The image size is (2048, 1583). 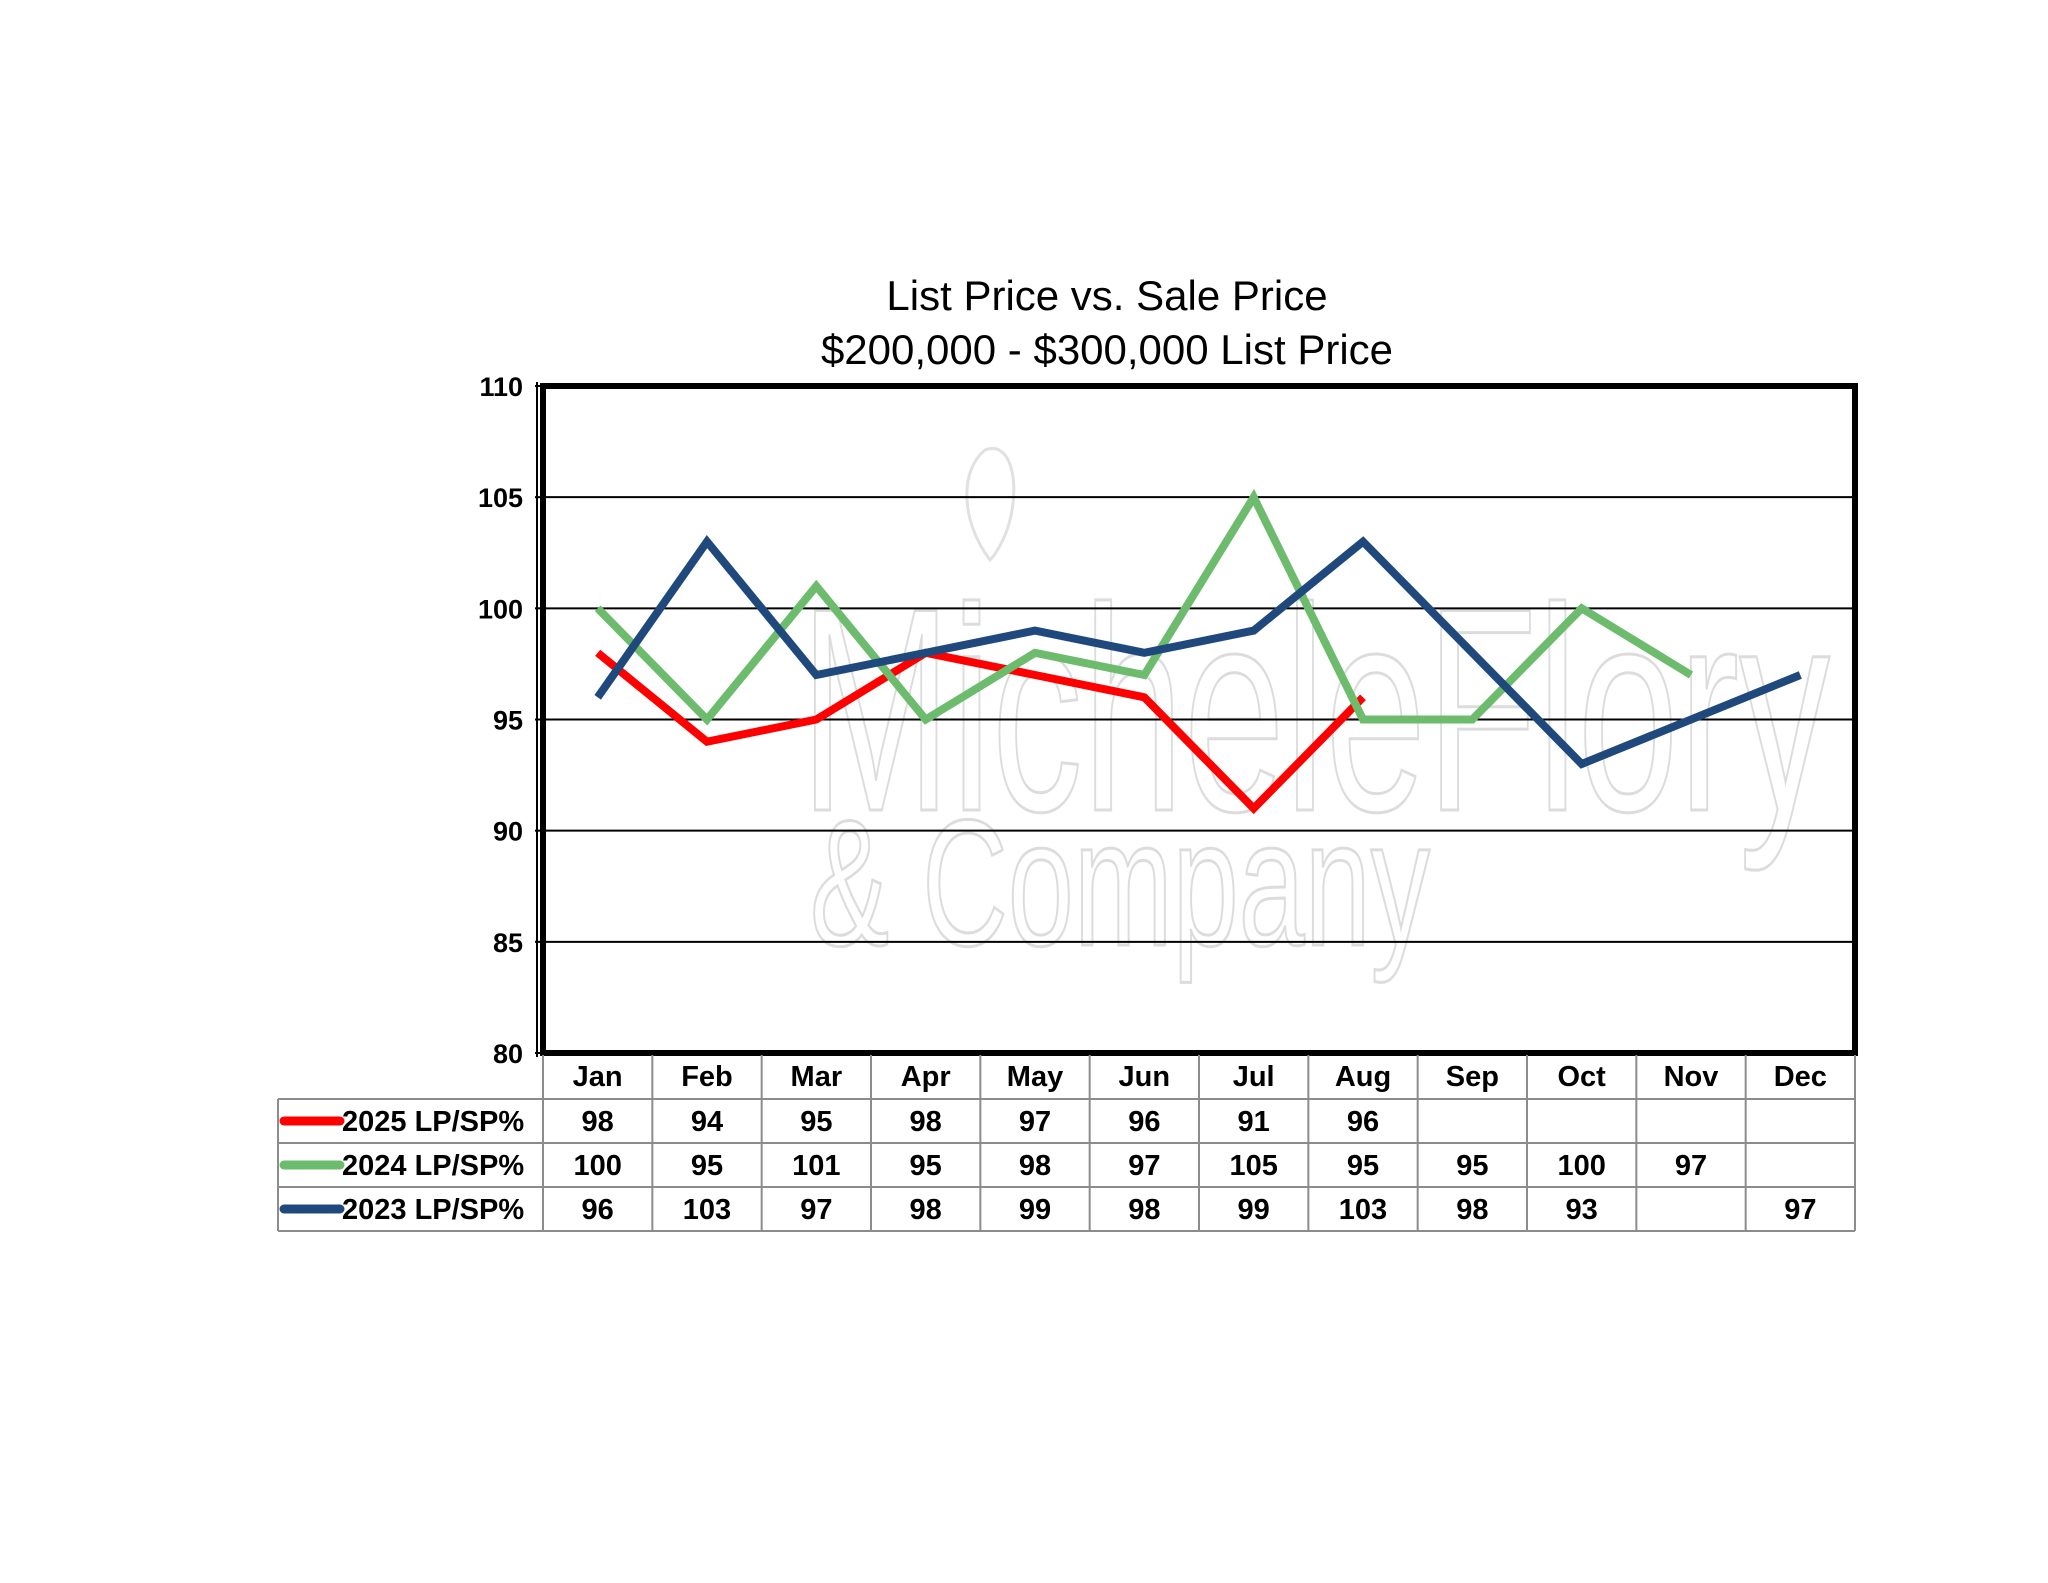 I want to click on y-tick-label-110: 110, so click(x=501, y=387).